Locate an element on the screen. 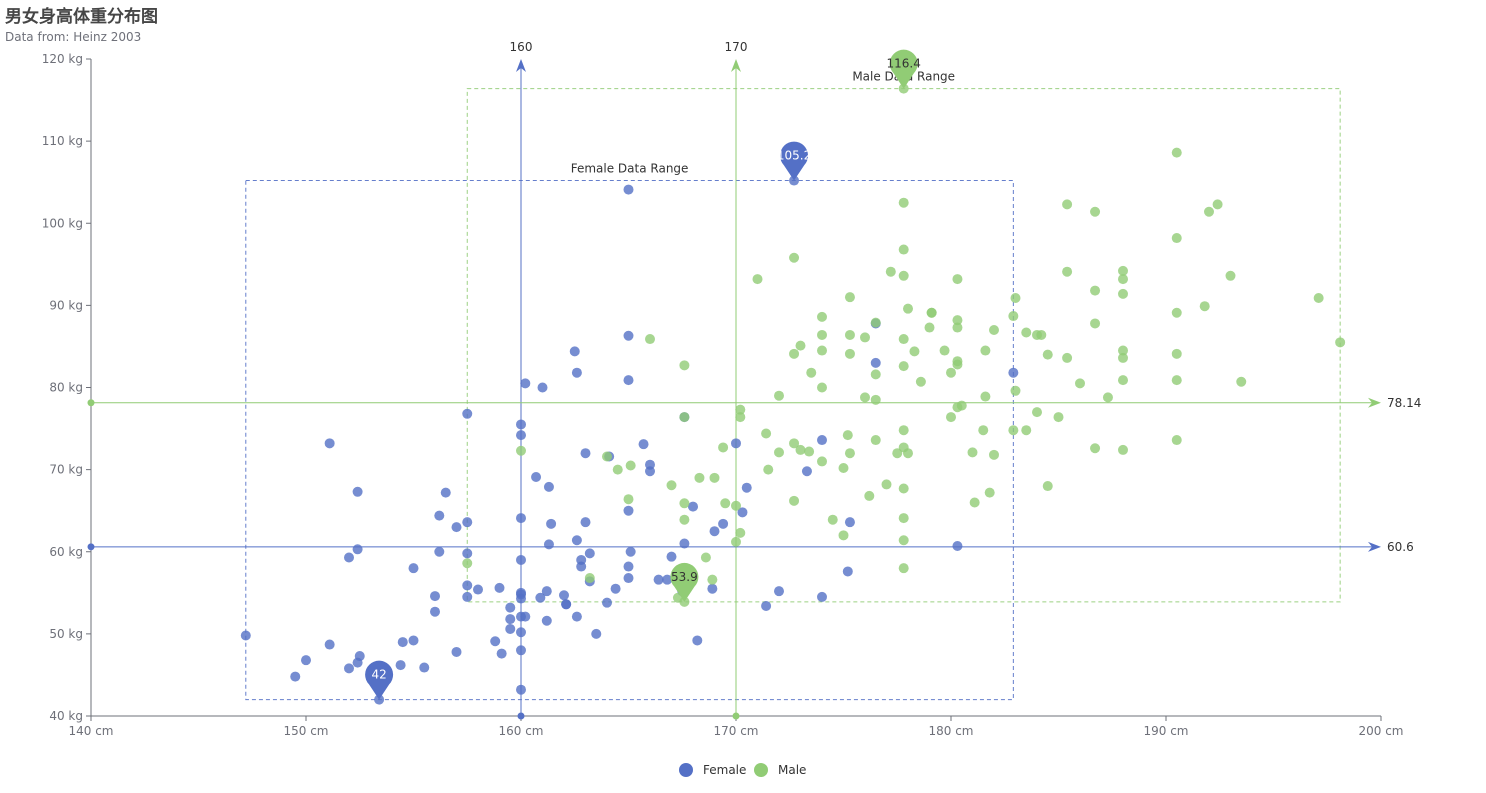 Image resolution: width=1486 pixels, height=793 pixels. marker-pin-female-max is located at coordinates (794, 161).